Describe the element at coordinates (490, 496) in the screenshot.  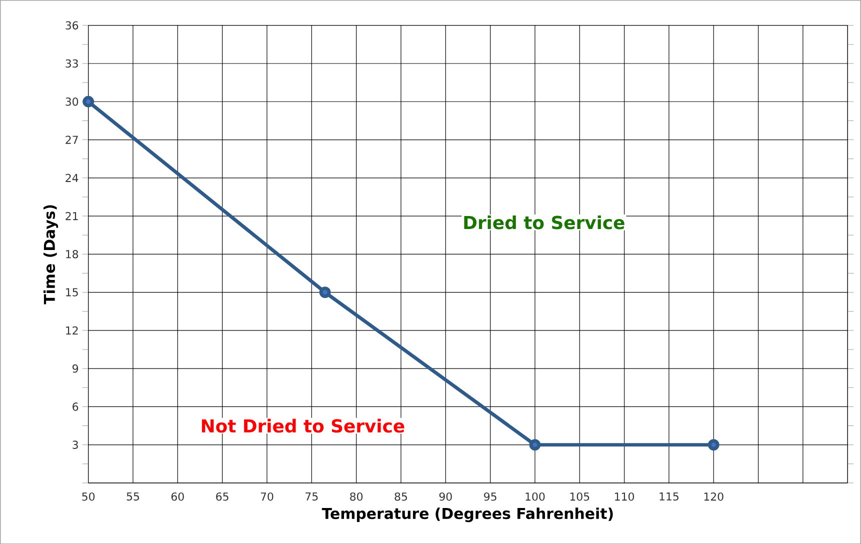
I see `x-tick-label: 95` at that location.